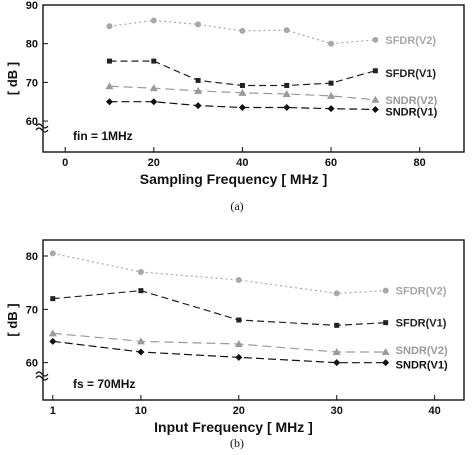  Describe the element at coordinates (32, 6) in the screenshot. I see `y-tick-label: 90` at that location.